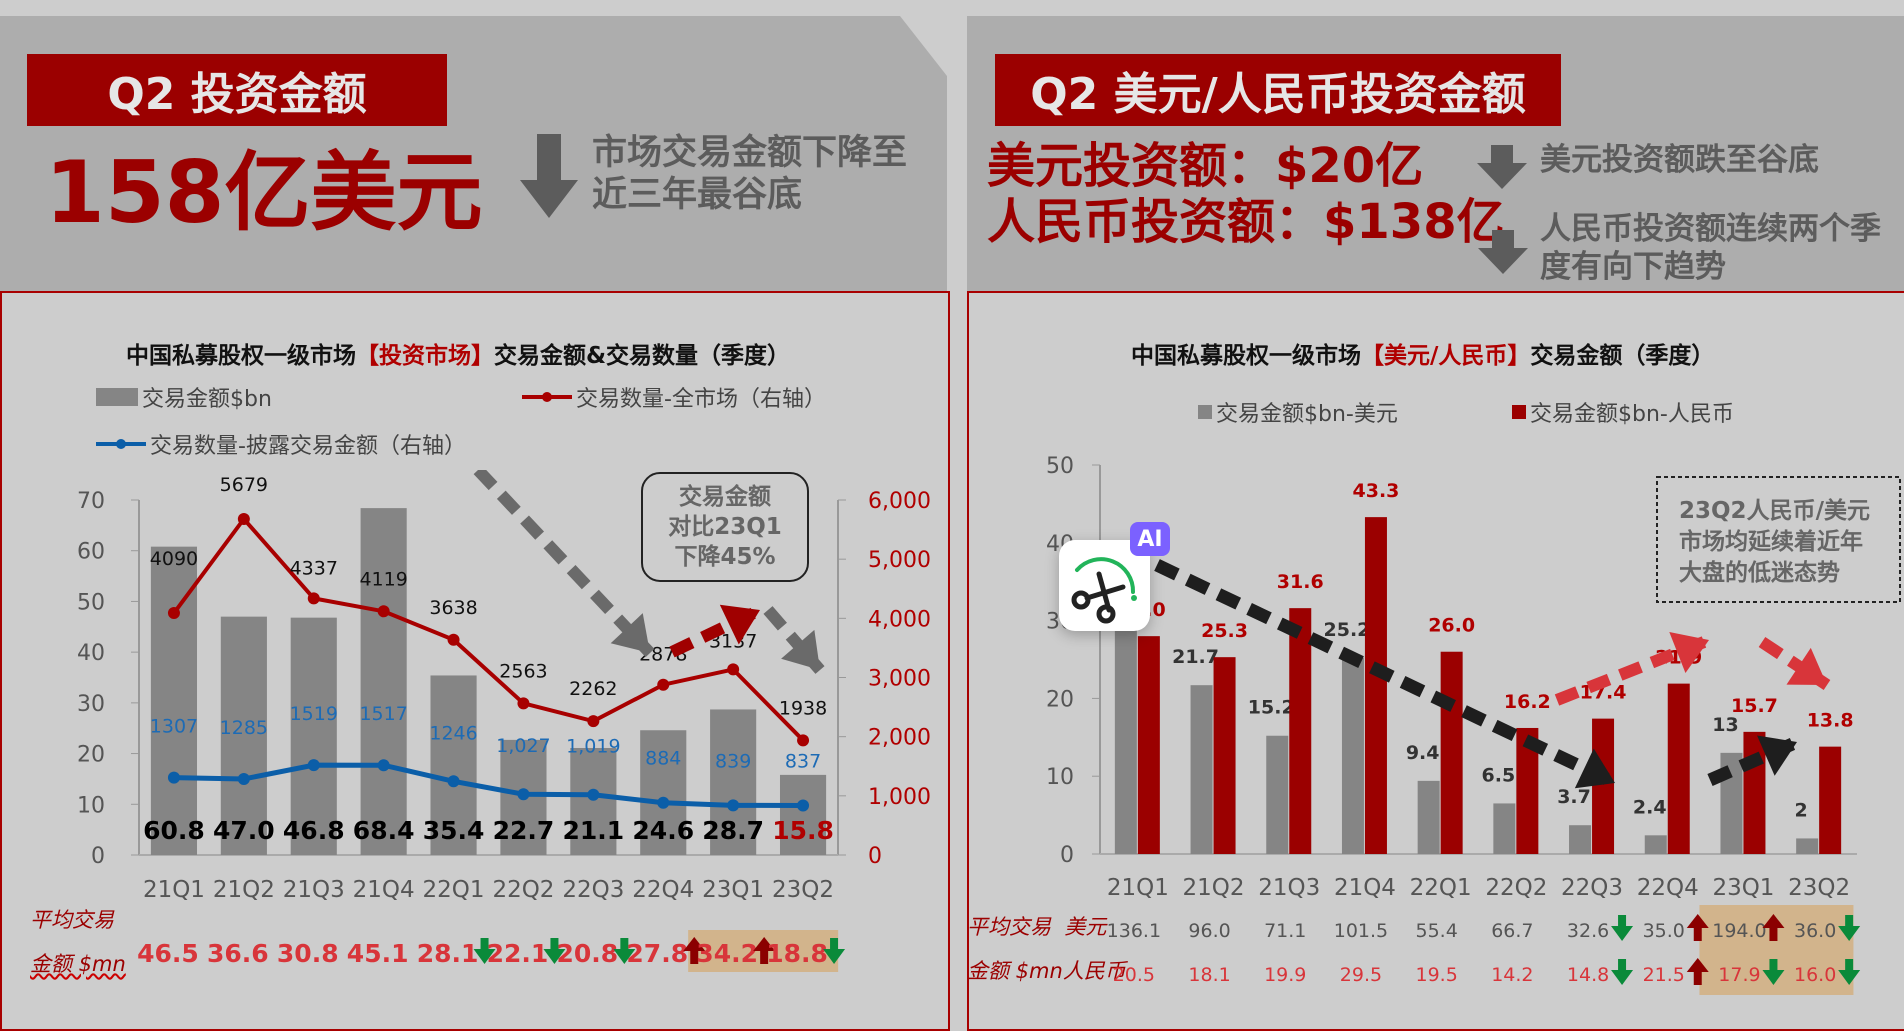 This screenshot has width=1904, height=1031. Describe the element at coordinates (518, 953) in the screenshot. I see `avg-deal-value: 22.1` at that location.